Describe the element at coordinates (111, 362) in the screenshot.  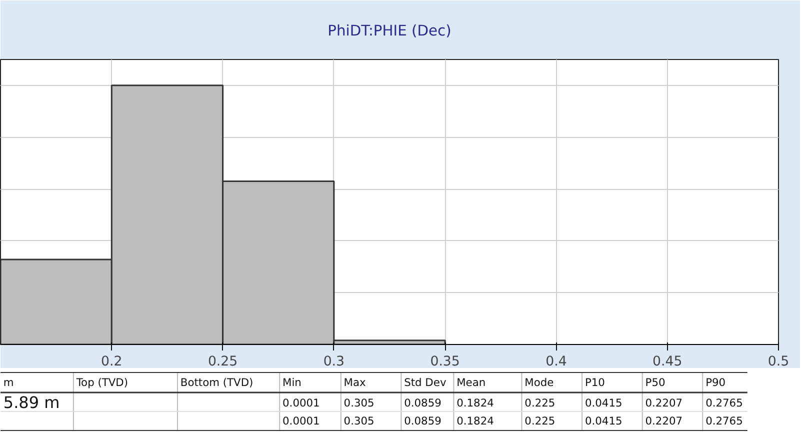
I see `x-tick-label: 0.2` at that location.